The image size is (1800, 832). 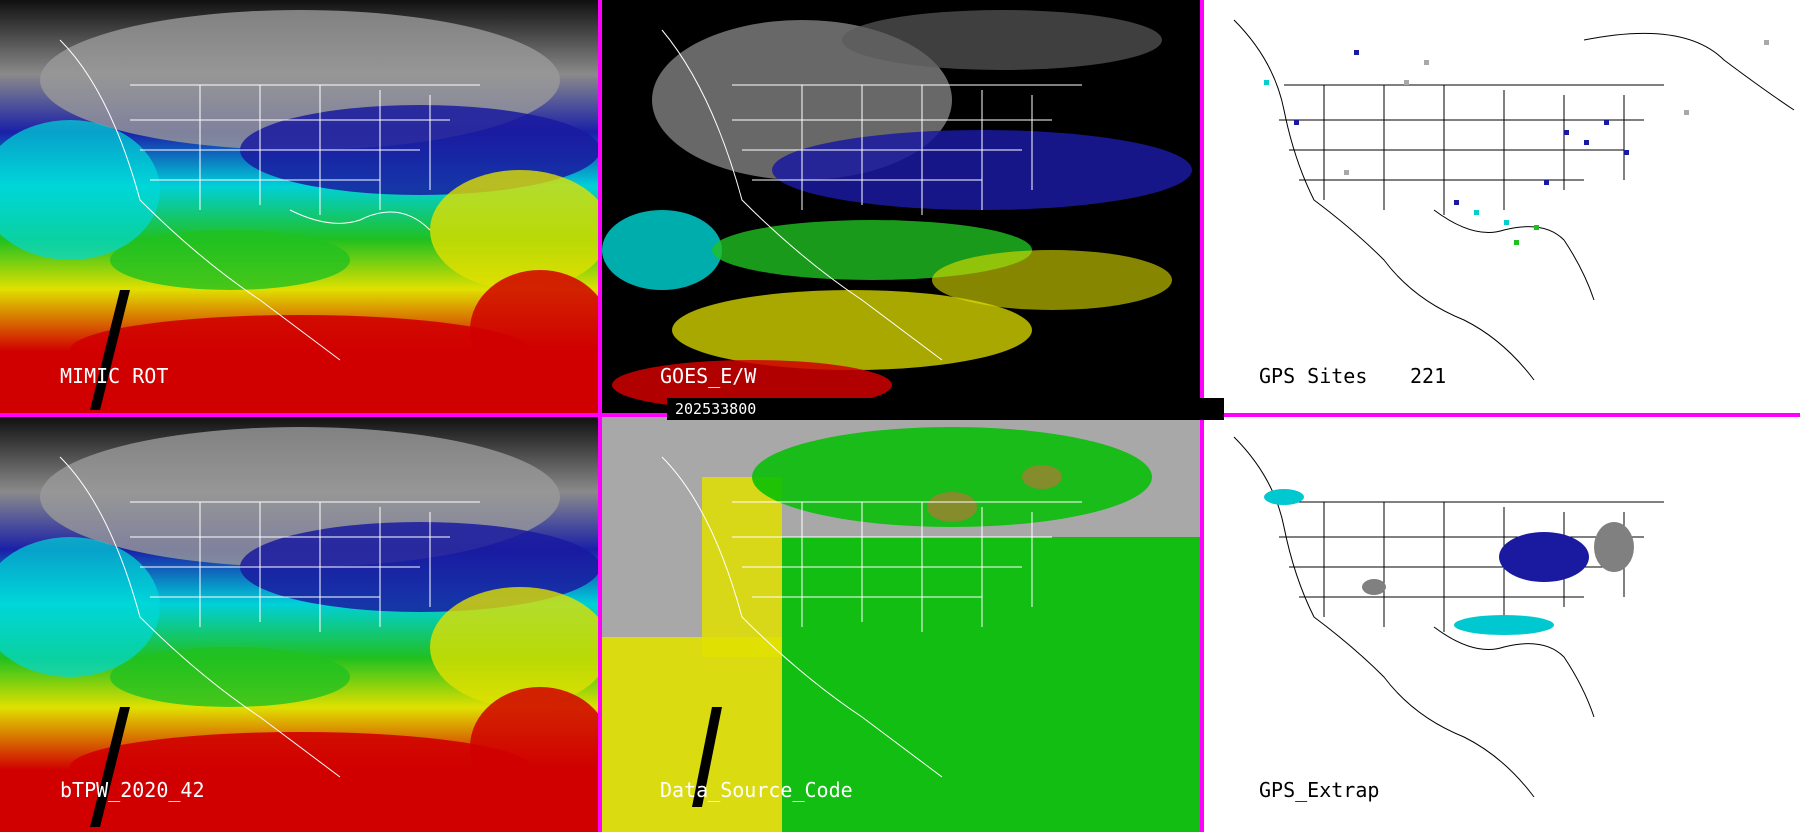 What do you see at coordinates (132, 790) in the screenshot?
I see `panel-label-btpw: bTPW_2020_42` at bounding box center [132, 790].